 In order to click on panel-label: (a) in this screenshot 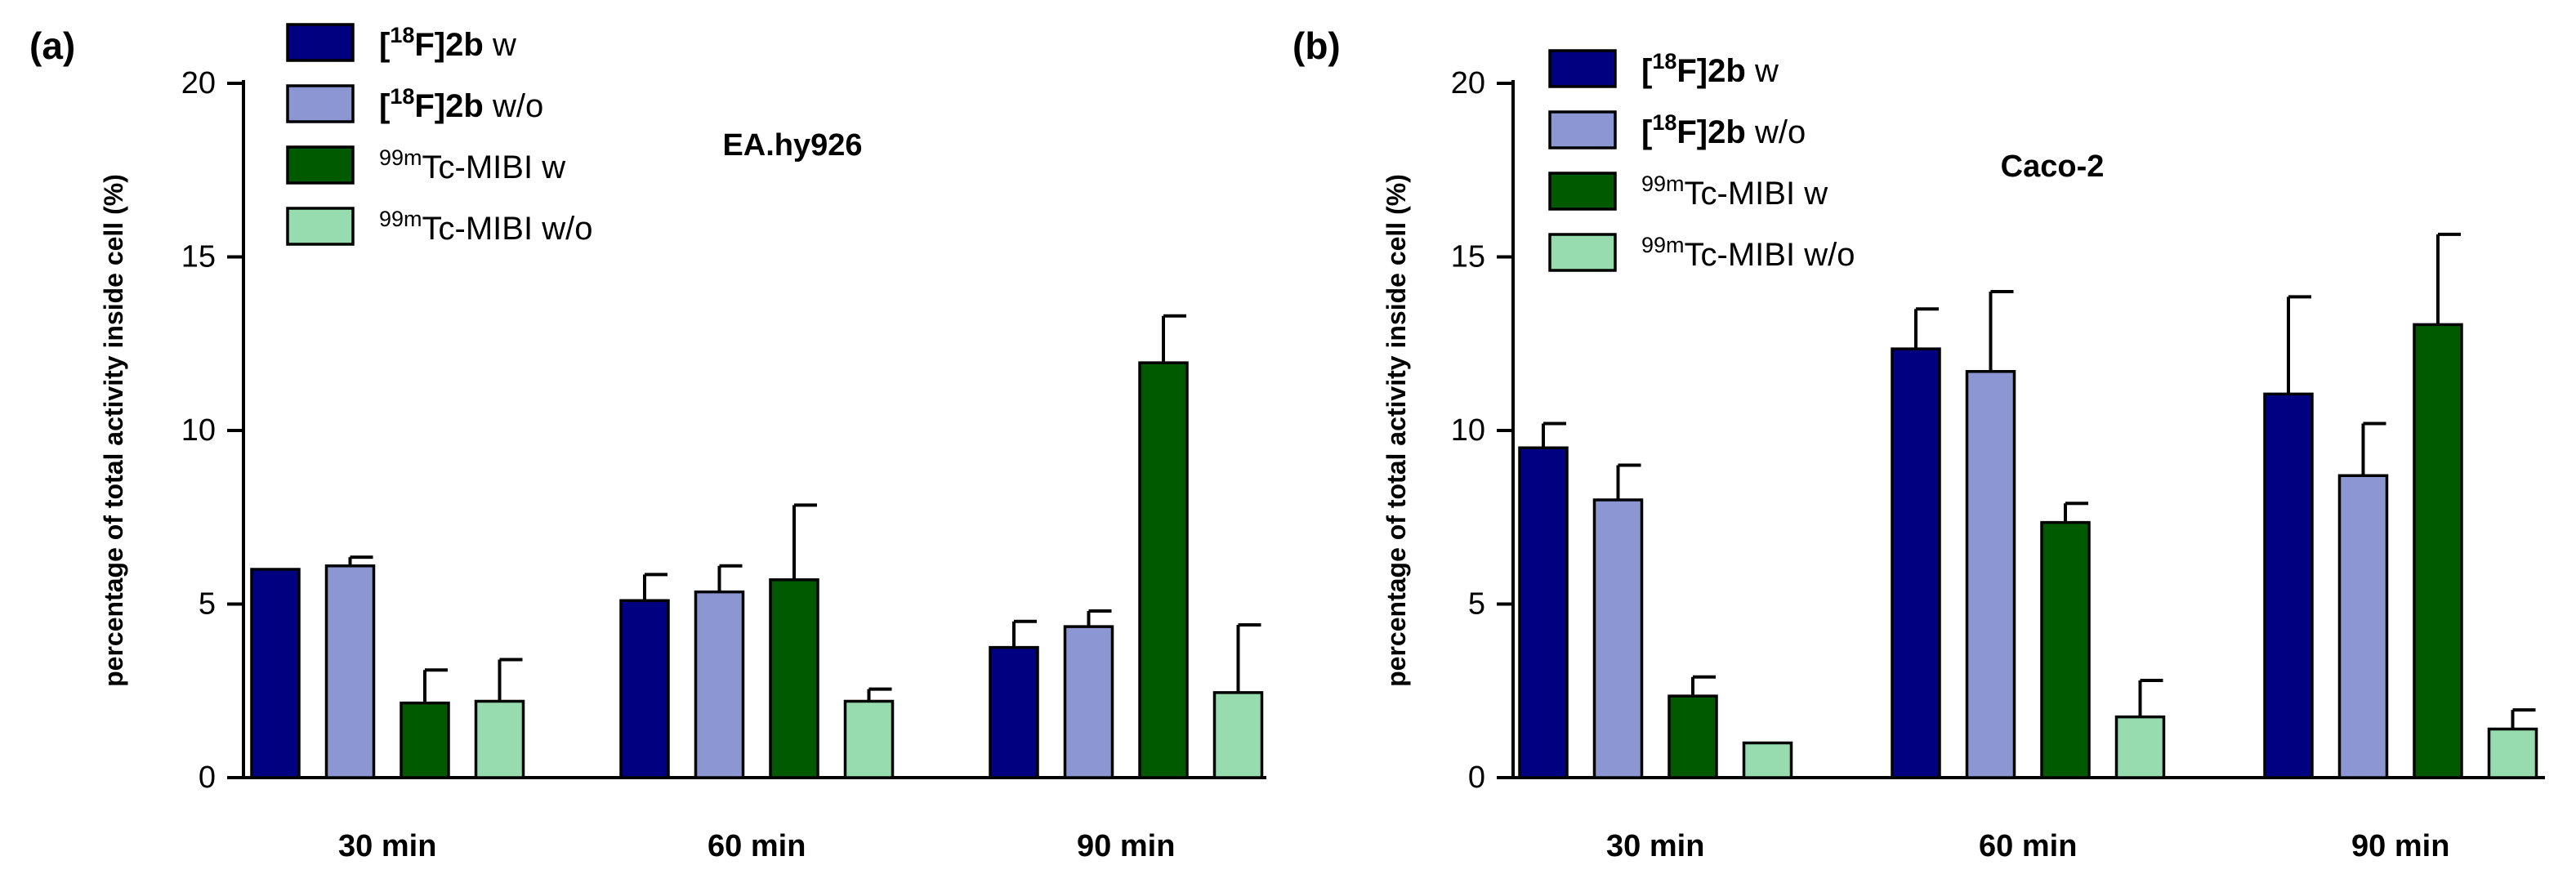, I will do `click(52, 46)`.